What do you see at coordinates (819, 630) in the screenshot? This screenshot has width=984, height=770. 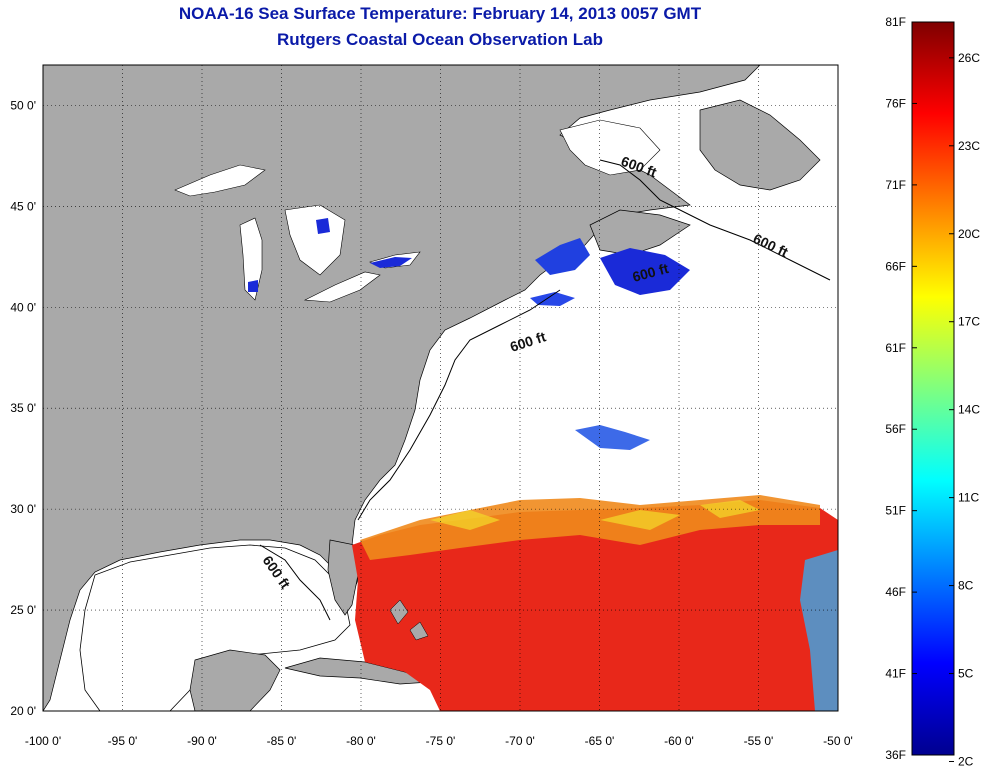 I see `sst-east-cool` at bounding box center [819, 630].